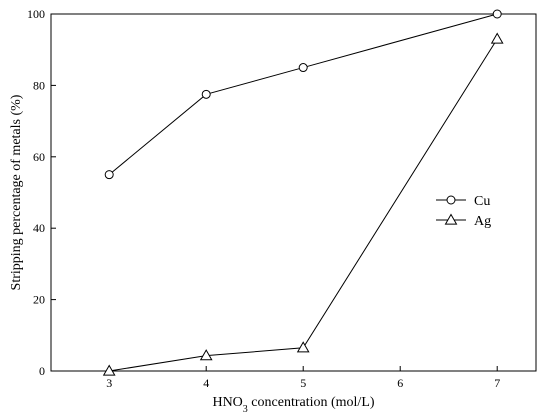  Describe the element at coordinates (39, 157) in the screenshot. I see `y-tick-label: 60` at that location.